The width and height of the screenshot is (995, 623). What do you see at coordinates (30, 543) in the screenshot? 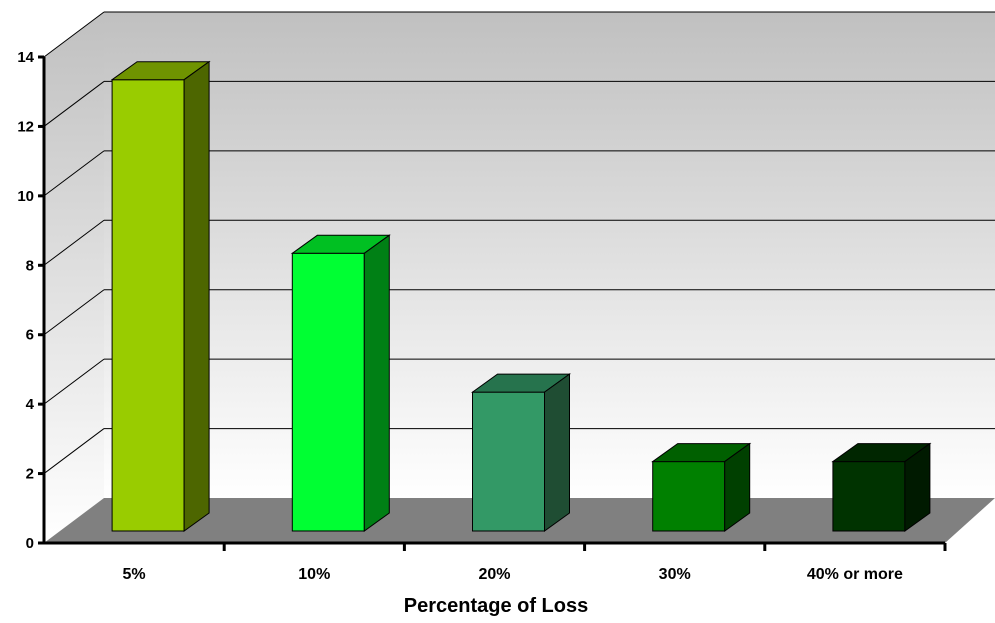
I see `y-tick-label: 0` at bounding box center [30, 543].